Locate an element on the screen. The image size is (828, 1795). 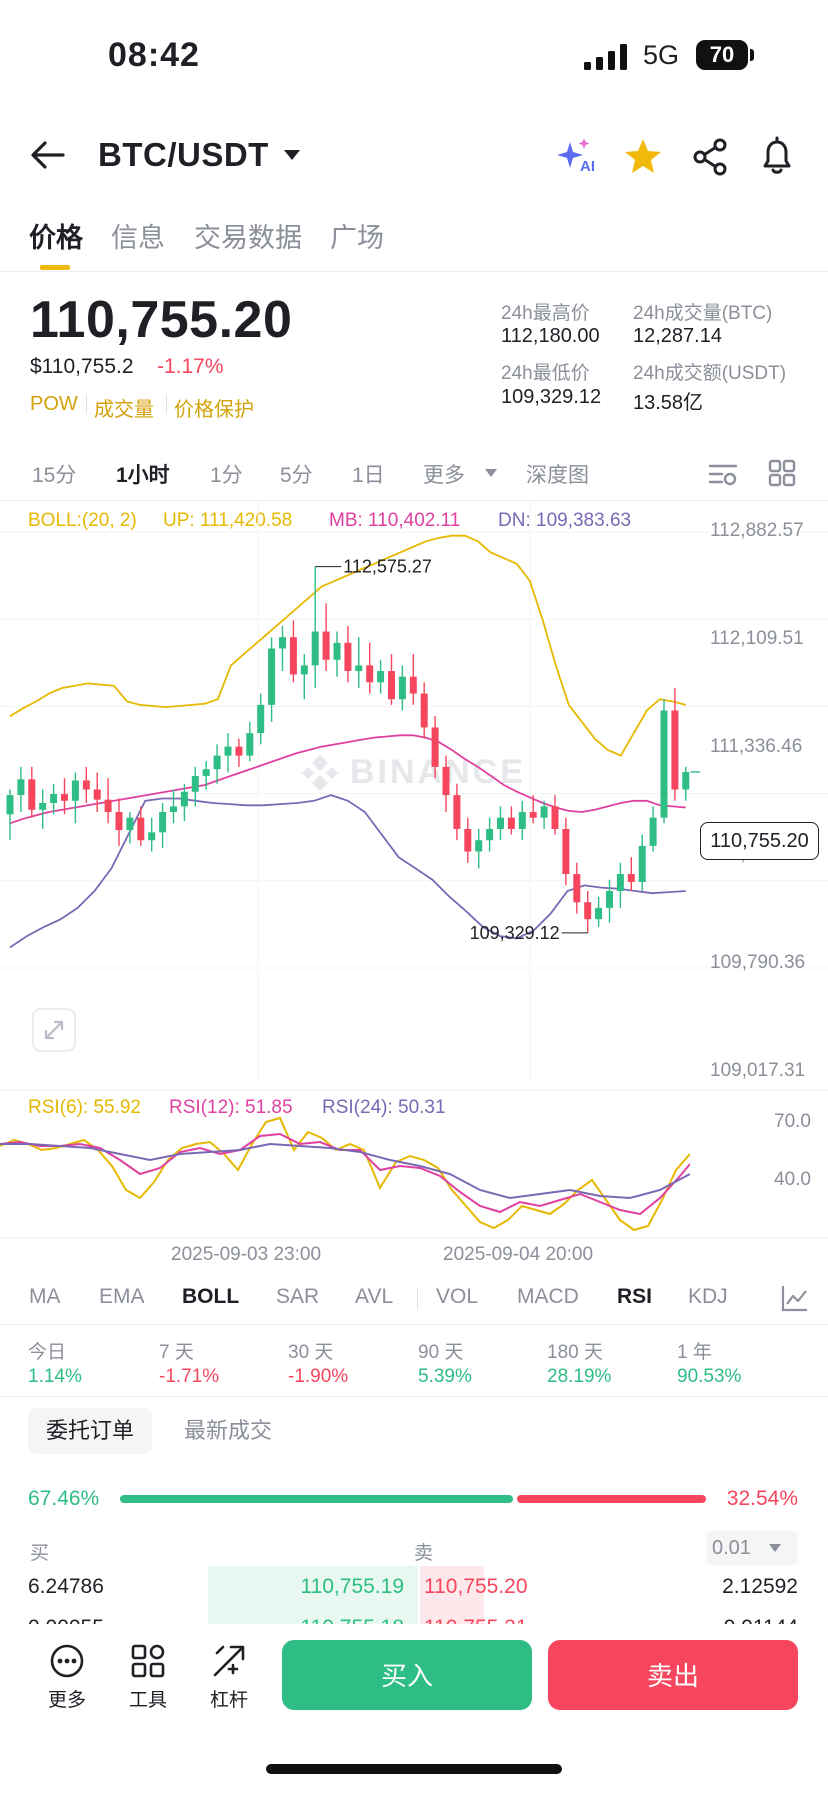
perf-value-90d: 5.39% is located at coordinates (445, 1376).